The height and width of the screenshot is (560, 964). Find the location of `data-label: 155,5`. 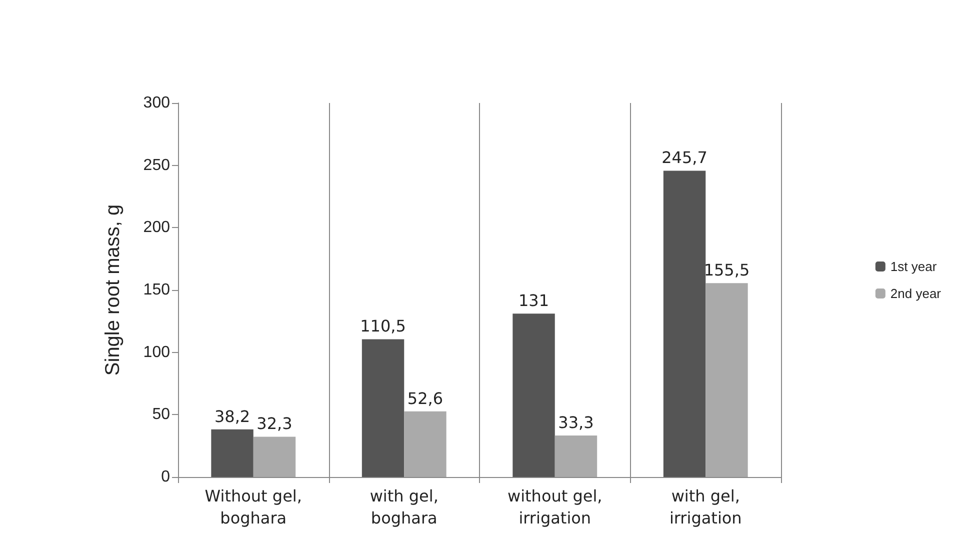

data-label: 155,5 is located at coordinates (727, 270).